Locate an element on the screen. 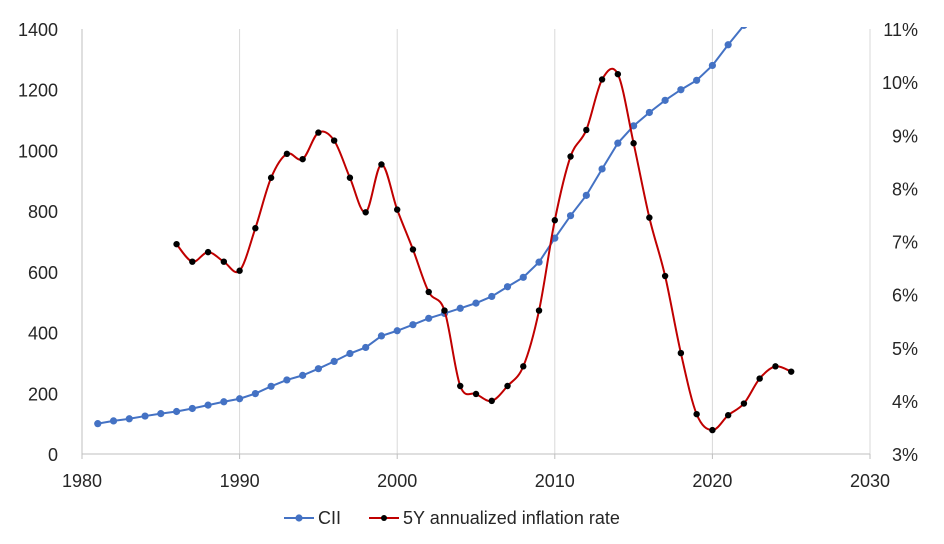  x-tick-label: 2010 is located at coordinates (555, 481).